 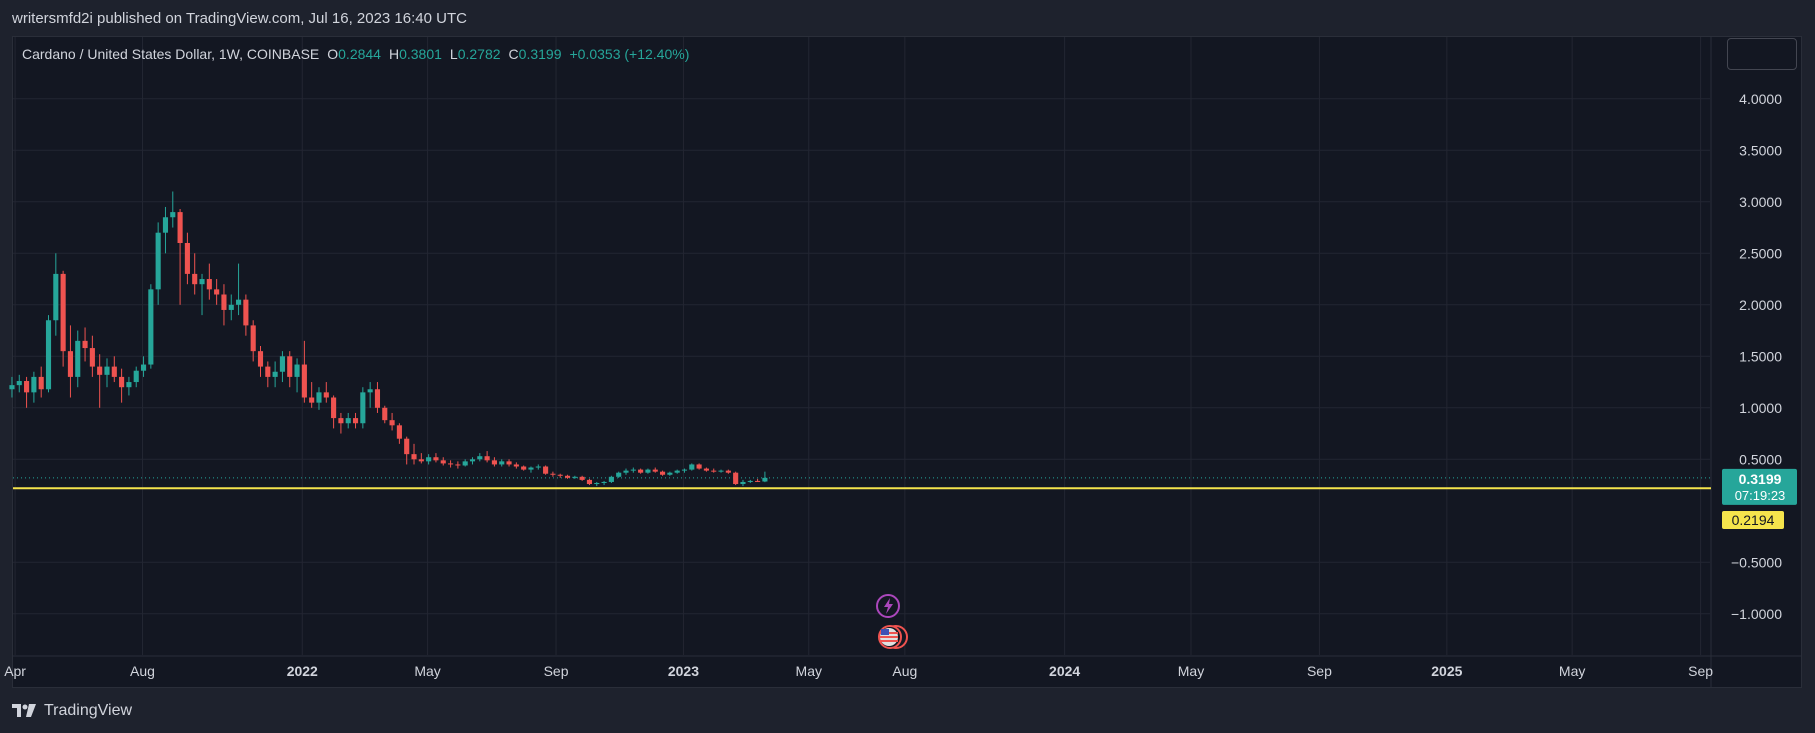 What do you see at coordinates (862, 483) in the screenshot?
I see `horizontal-line-layer` at bounding box center [862, 483].